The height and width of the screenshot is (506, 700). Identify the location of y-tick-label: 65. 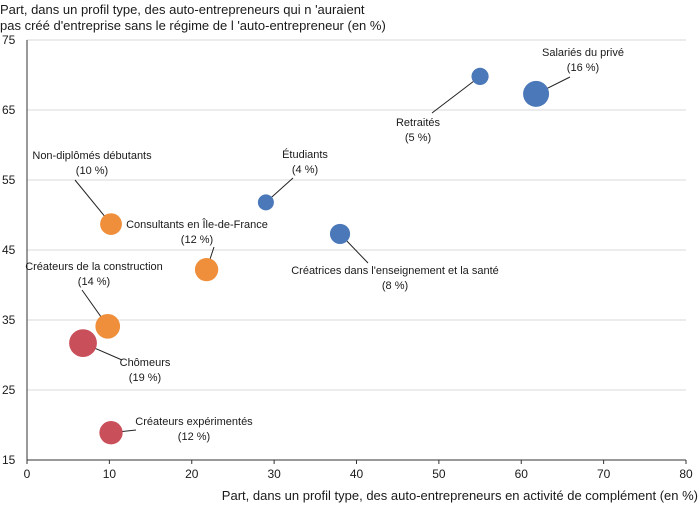
(9, 110).